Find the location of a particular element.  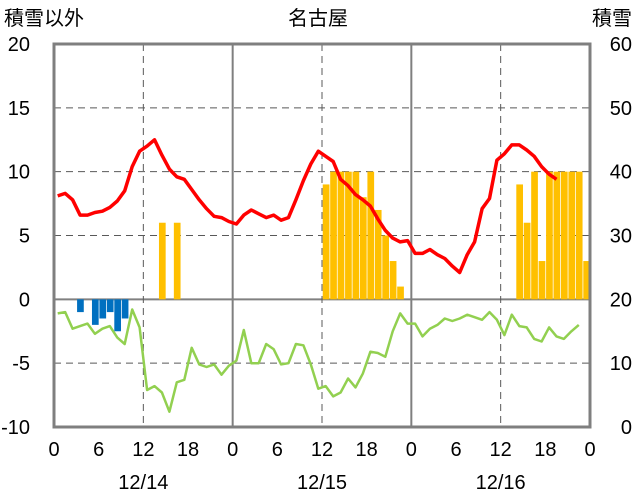

right-tick-label: 10 is located at coordinates (621, 364).